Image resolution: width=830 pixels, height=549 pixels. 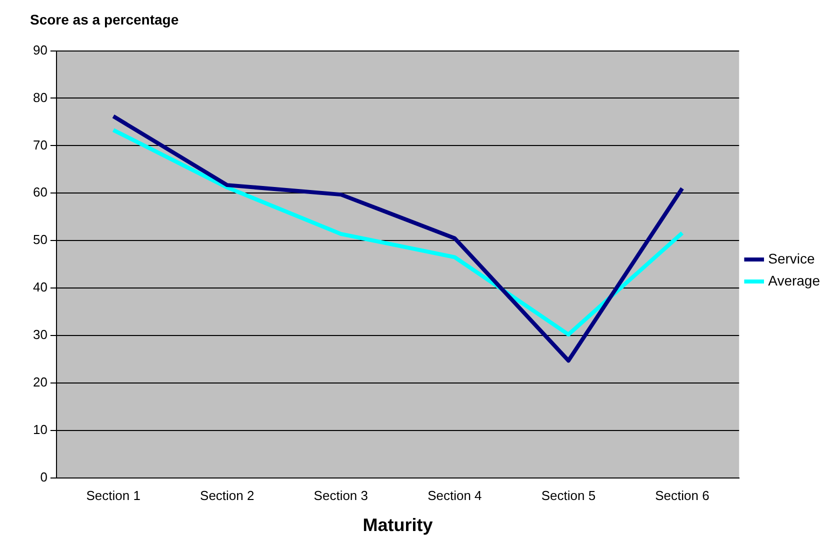 What do you see at coordinates (397, 525) in the screenshot?
I see `x-axis-title: Maturity` at bounding box center [397, 525].